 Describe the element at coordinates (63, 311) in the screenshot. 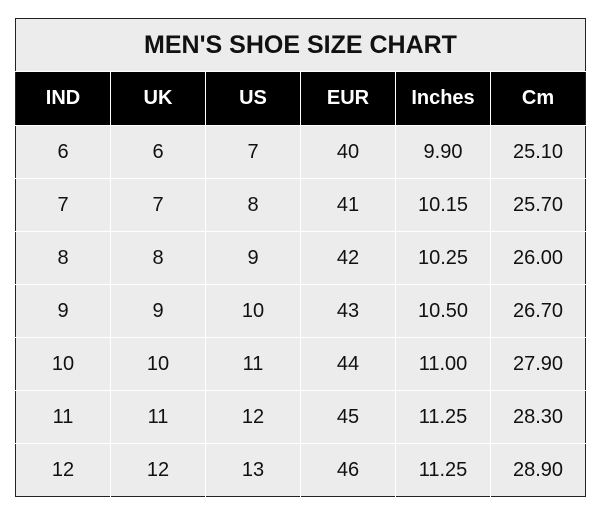

I see `table-cell-ind: 9` at that location.